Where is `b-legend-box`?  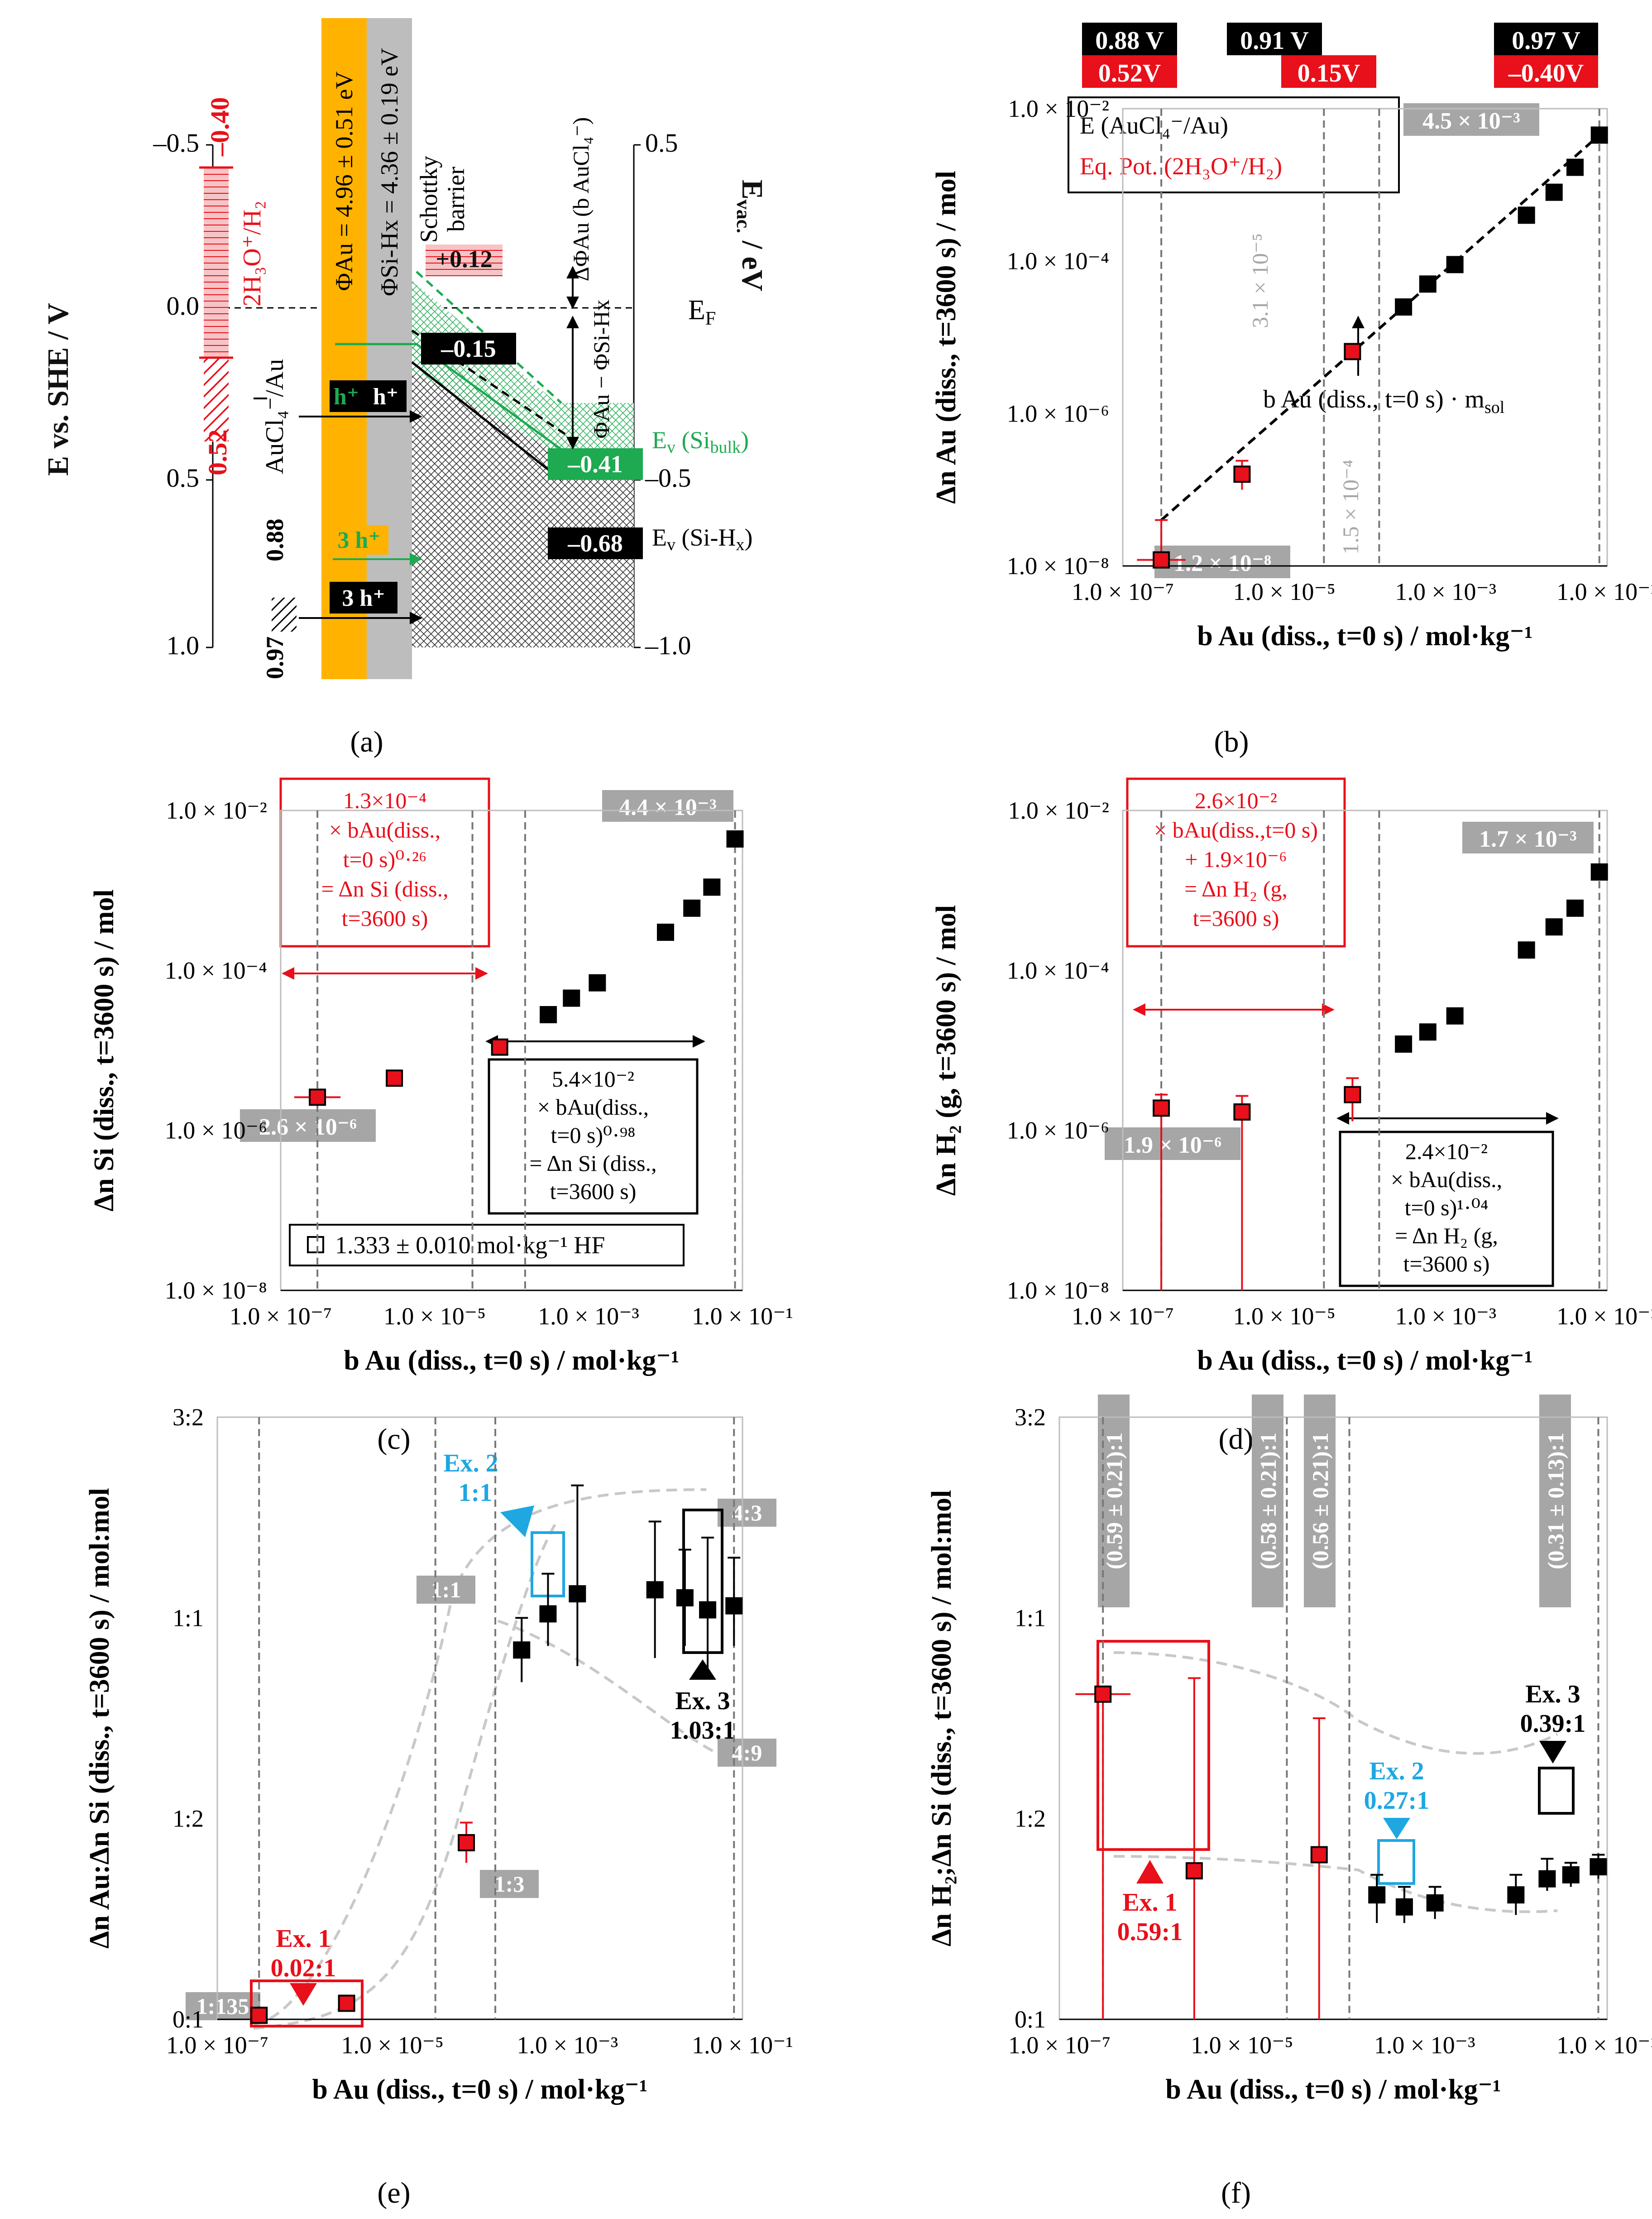
b-legend-box is located at coordinates (1234, 144).